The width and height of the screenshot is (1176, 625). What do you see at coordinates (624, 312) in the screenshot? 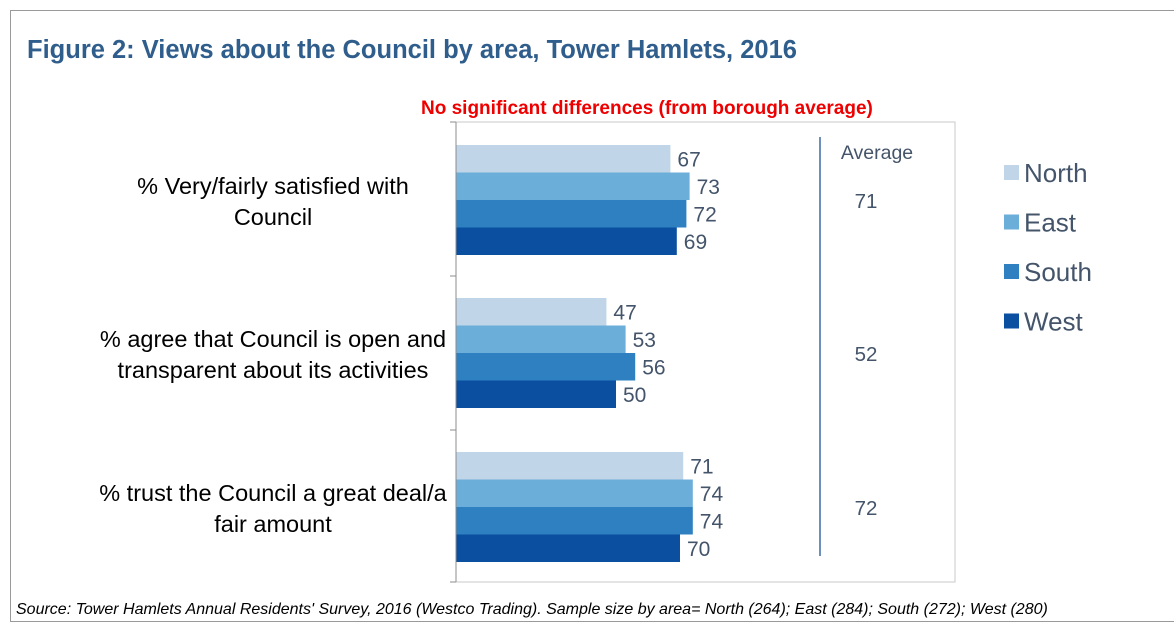
I see `value-label-north-1: 47` at bounding box center [624, 312].